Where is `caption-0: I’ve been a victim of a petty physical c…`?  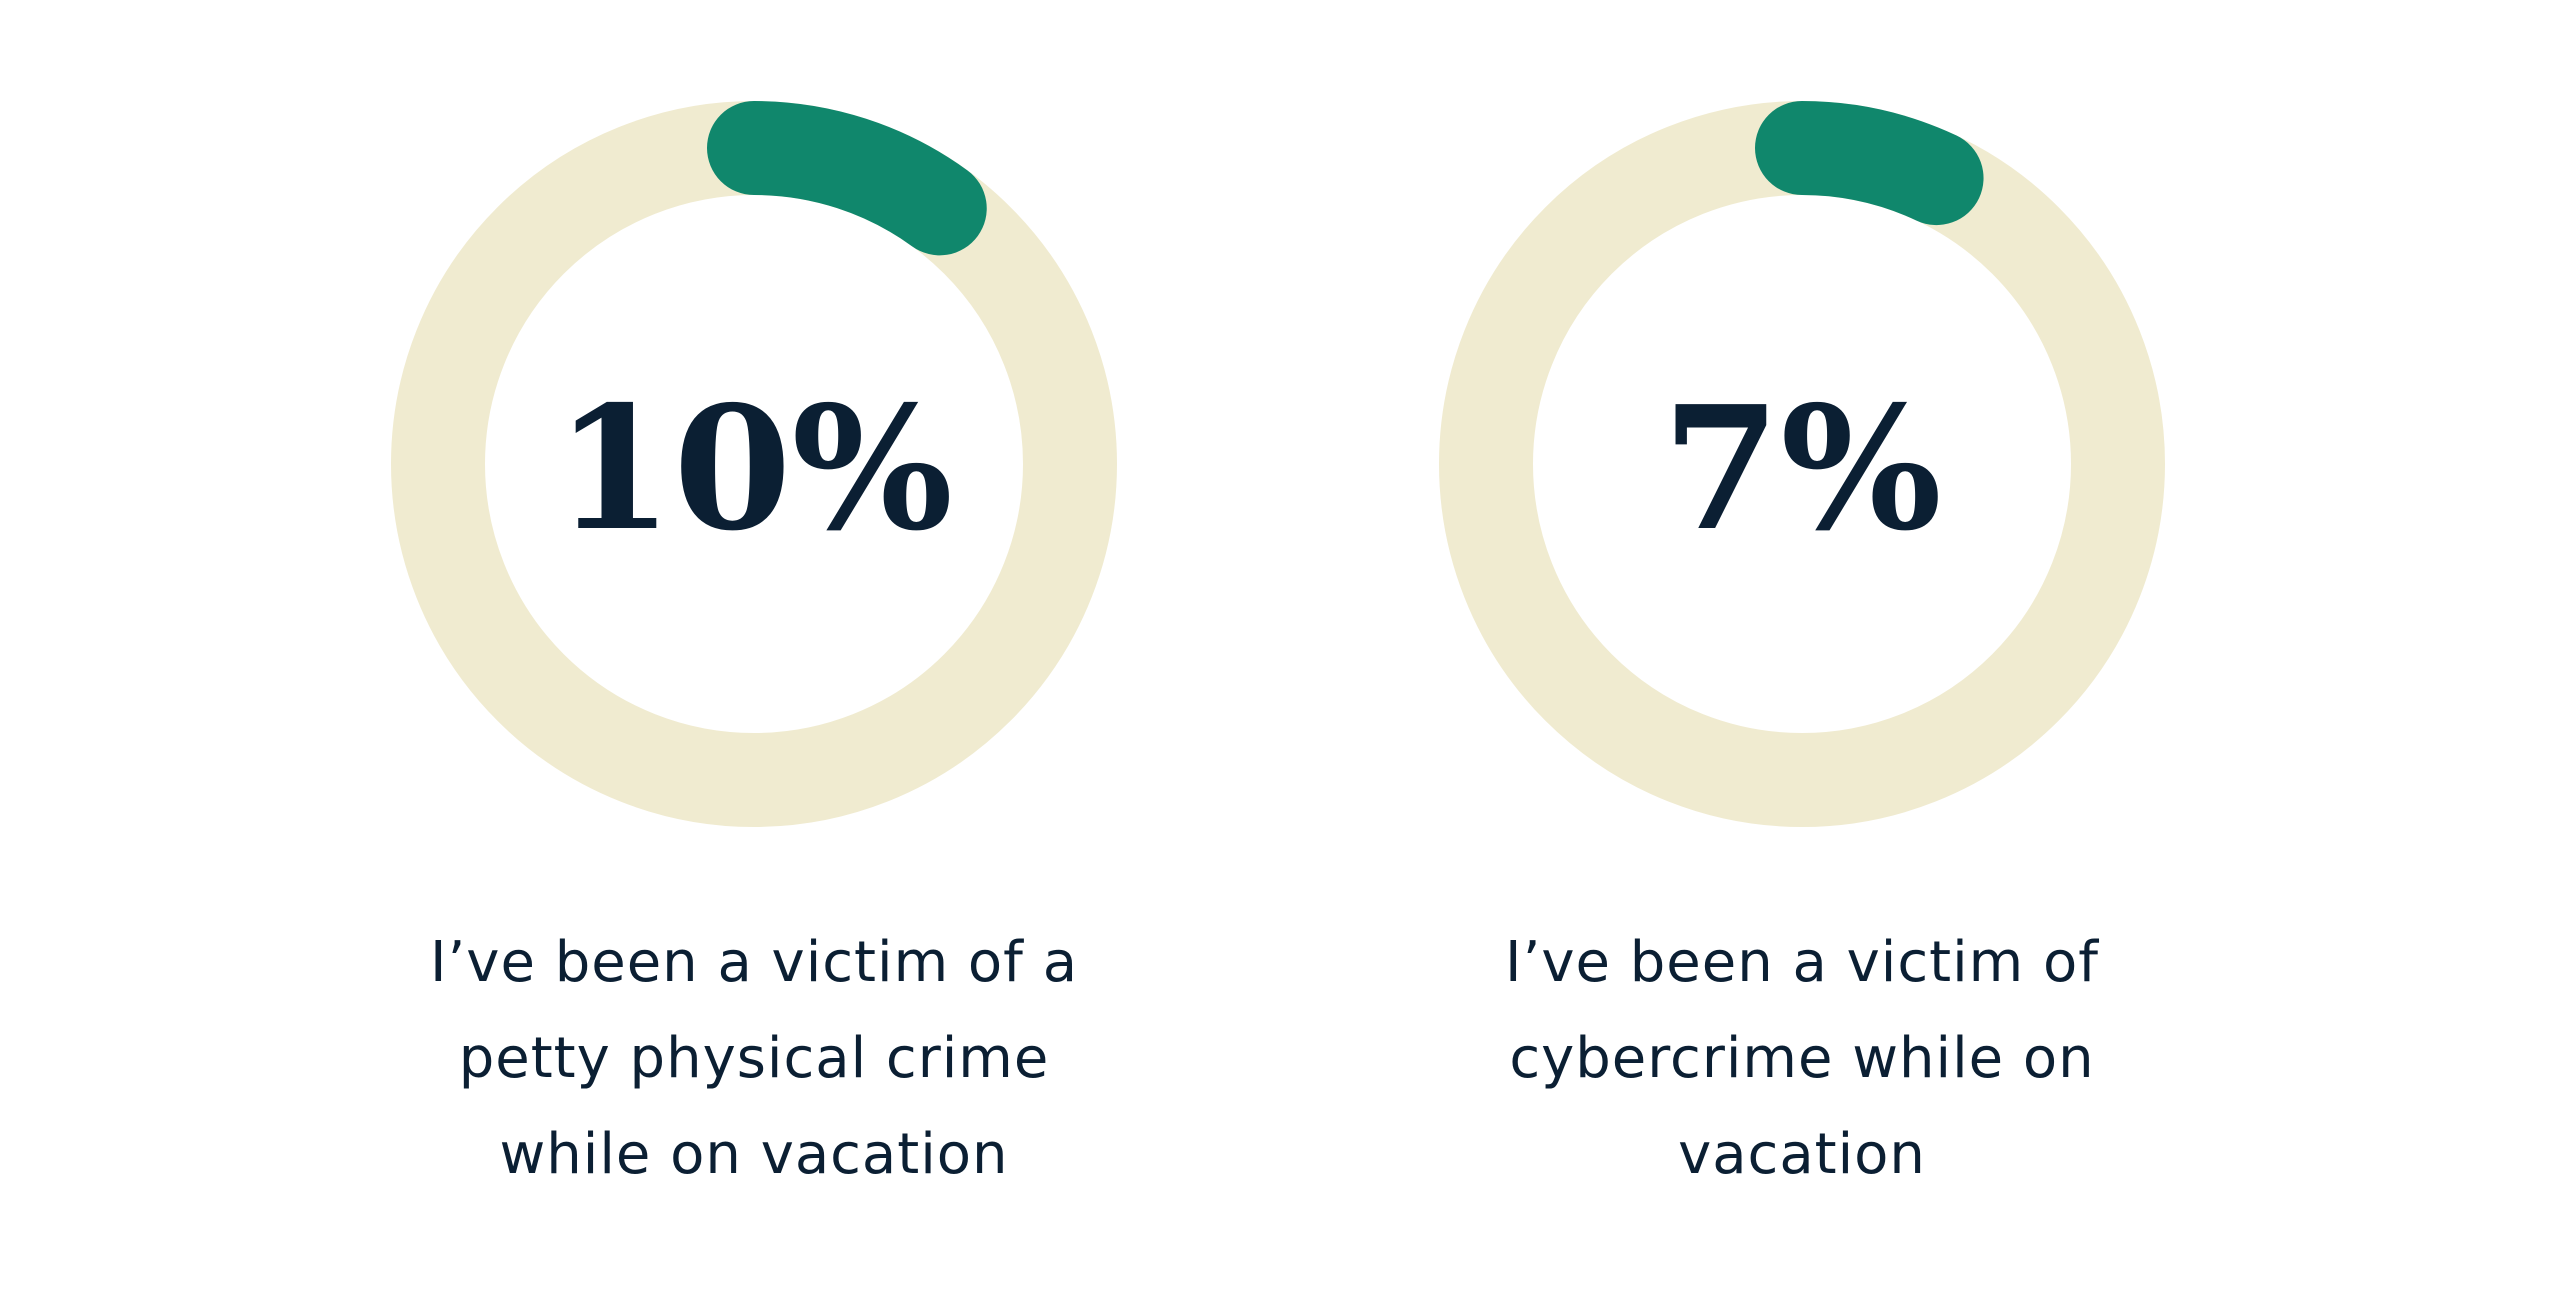 caption-0: I’ve been a victim of a petty physical c… is located at coordinates (754, 1058).